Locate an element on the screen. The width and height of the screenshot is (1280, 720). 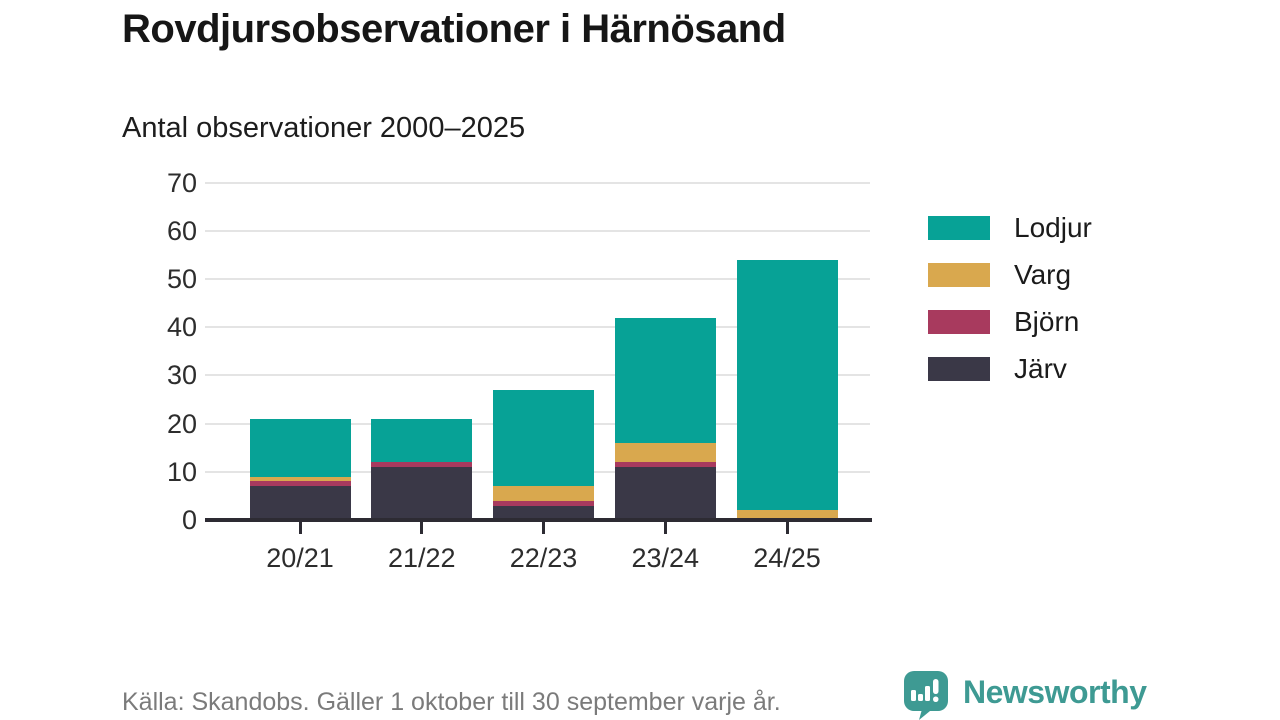
legend-swatch-jarv is located at coordinates (959, 369).